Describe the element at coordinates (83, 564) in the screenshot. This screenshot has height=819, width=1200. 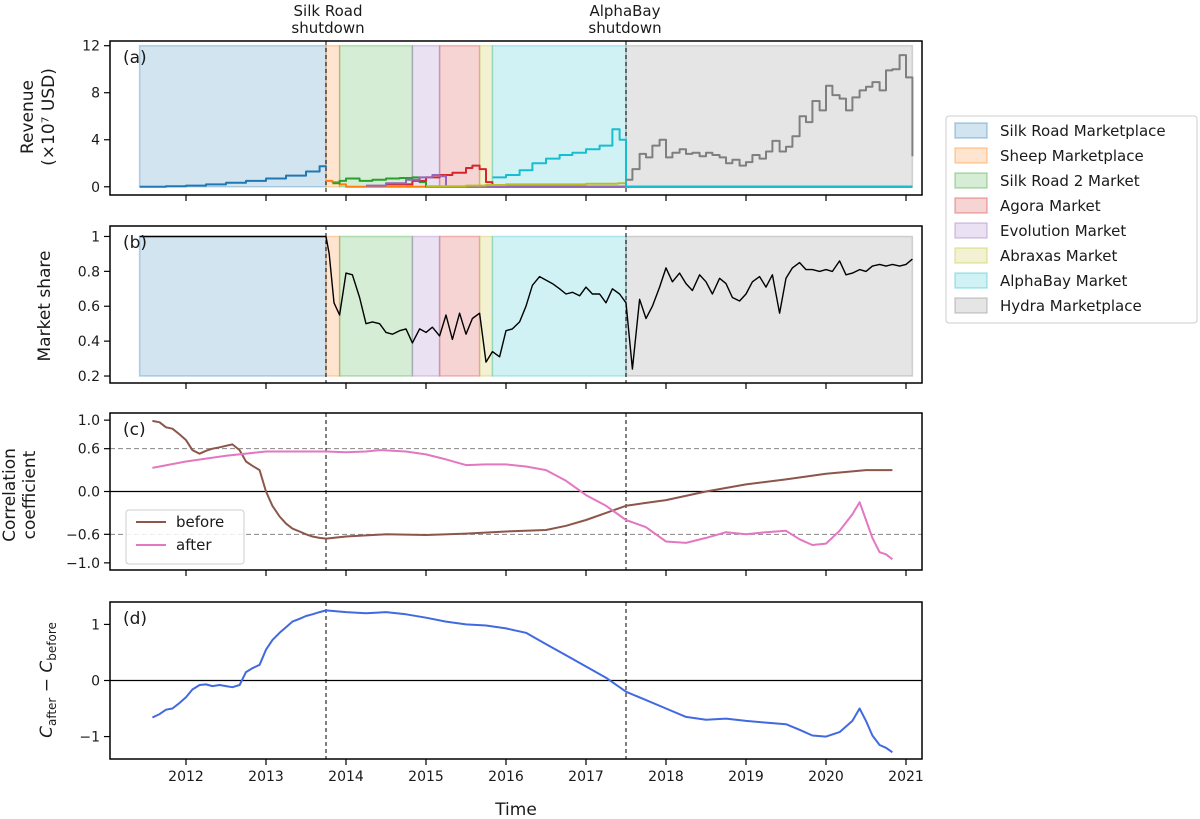
I see `y-tick-label: −1.0` at that location.